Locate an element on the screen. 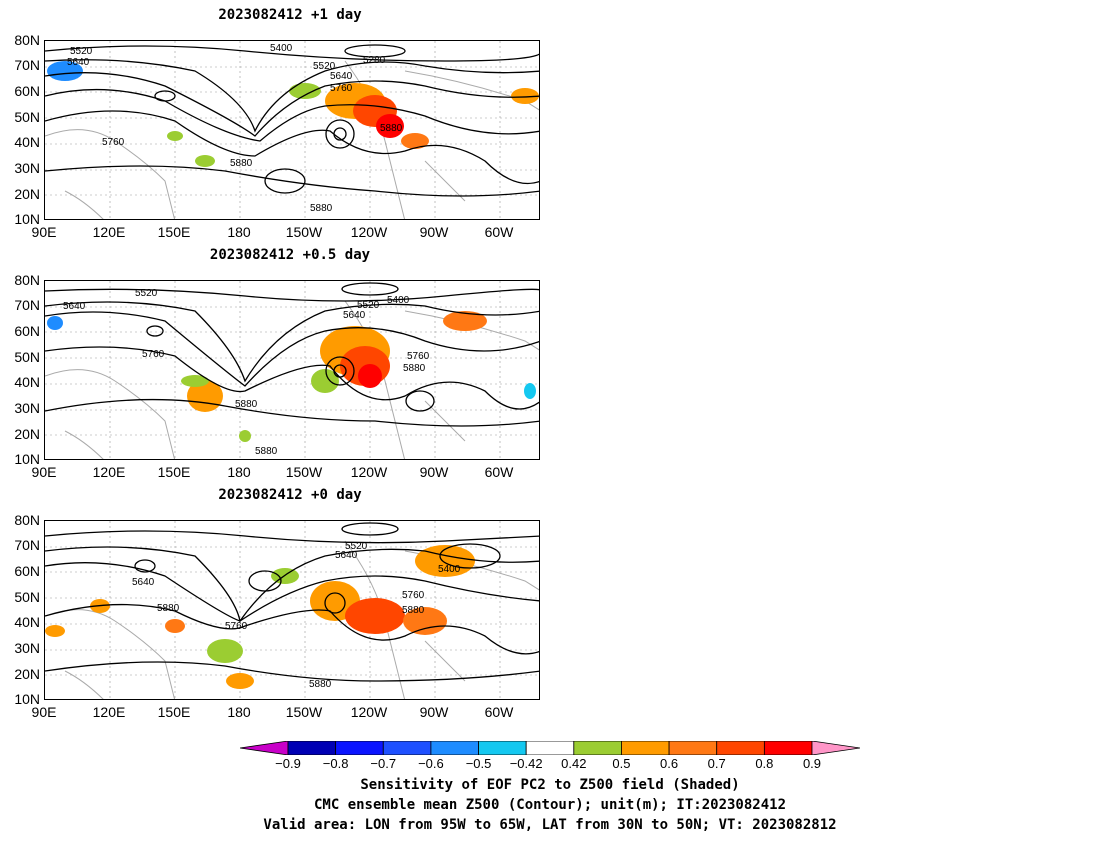 This screenshot has height=850, width=1100. panel-title: 2023082412 +1 day is located at coordinates (290, 15).